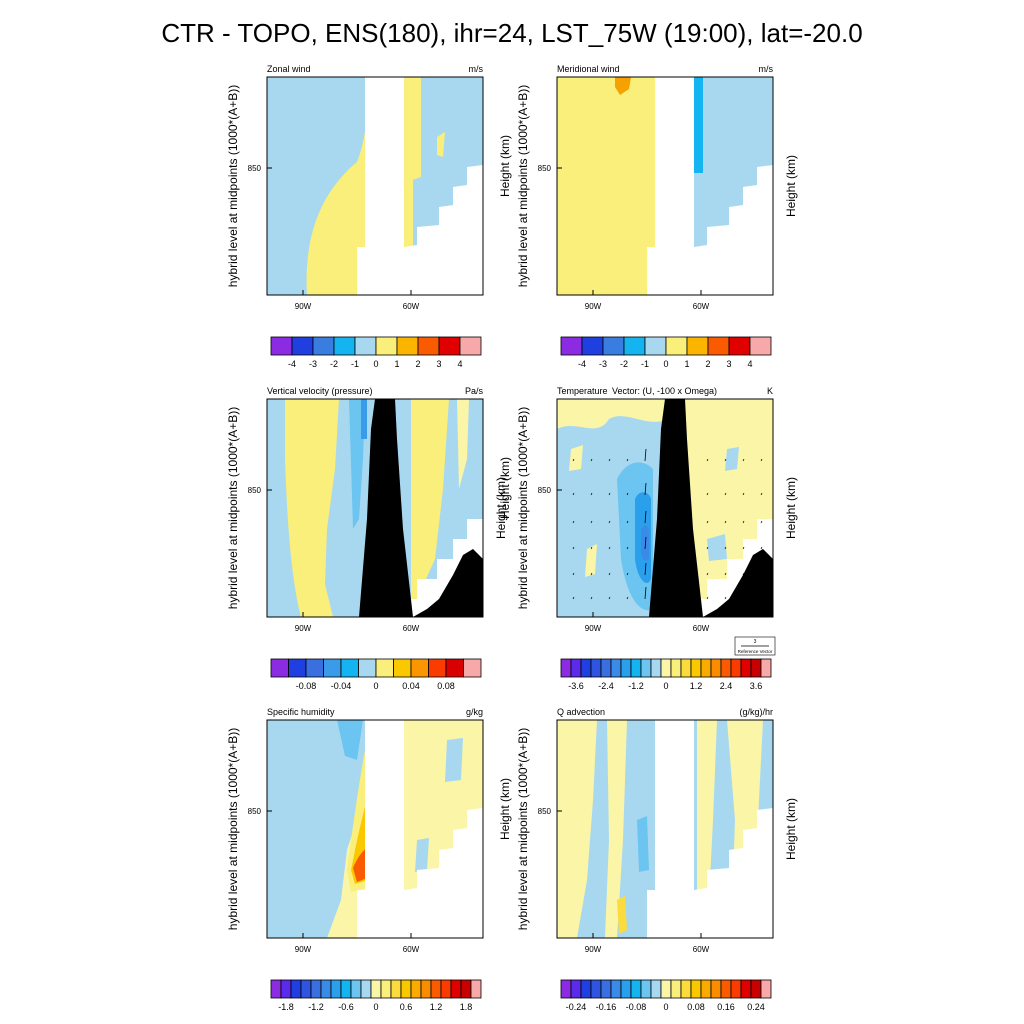 Image resolution: width=1024 pixels, height=1024 pixels. What do you see at coordinates (636, 1007) in the screenshot?
I see `colorbar-label: -0.08` at bounding box center [636, 1007].